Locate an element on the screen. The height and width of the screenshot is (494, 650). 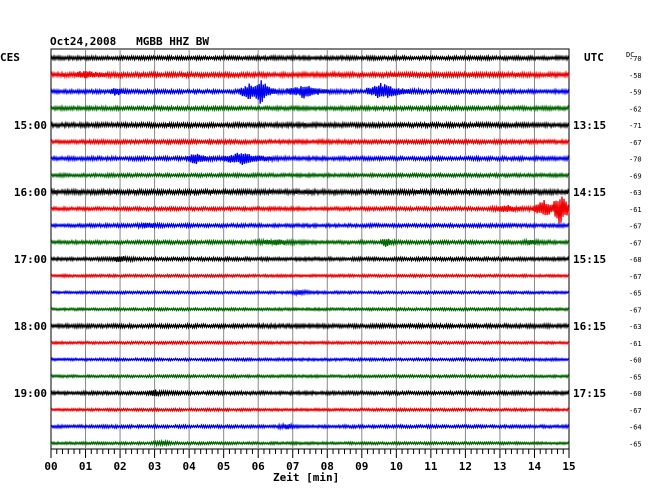
x-tick-label: 00 is located at coordinates (50, 466).